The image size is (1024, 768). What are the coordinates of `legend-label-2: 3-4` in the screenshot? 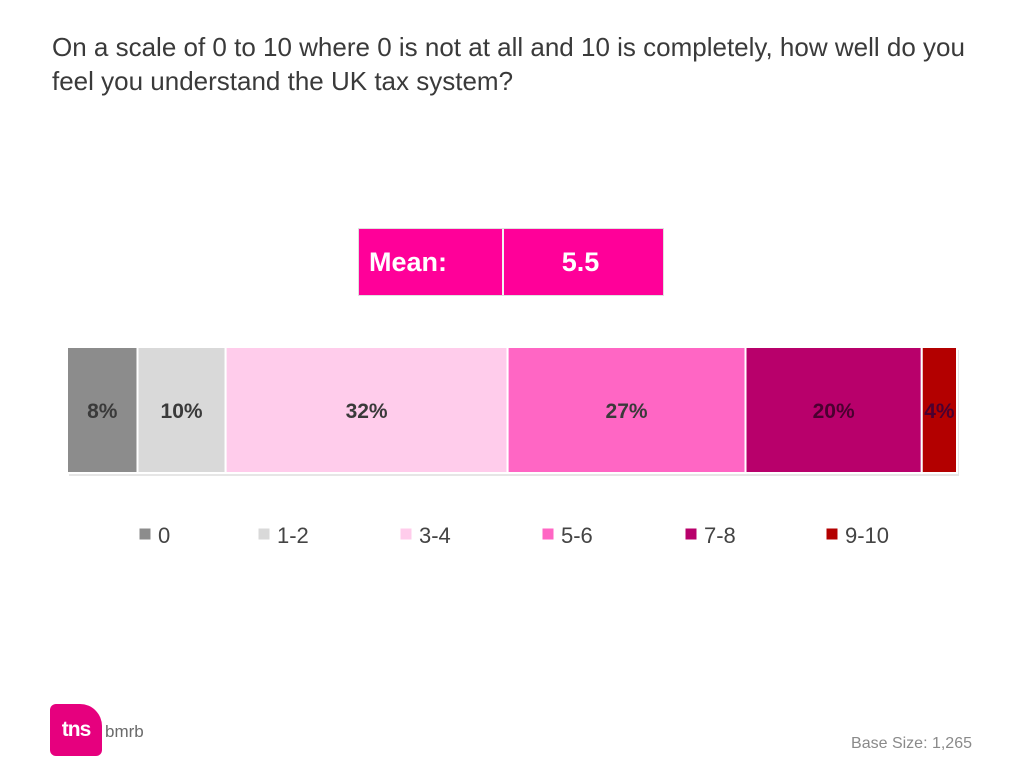 It's located at (435, 535).